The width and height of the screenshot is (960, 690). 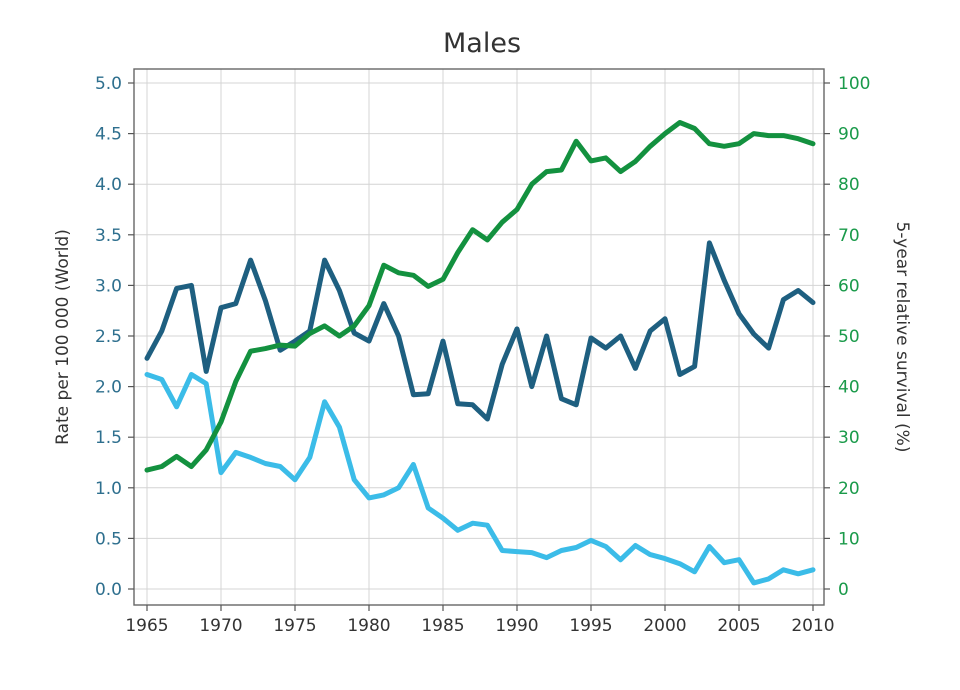 What do you see at coordinates (854, 84) in the screenshot?
I see `y-right-tick-label: 100` at bounding box center [854, 84].